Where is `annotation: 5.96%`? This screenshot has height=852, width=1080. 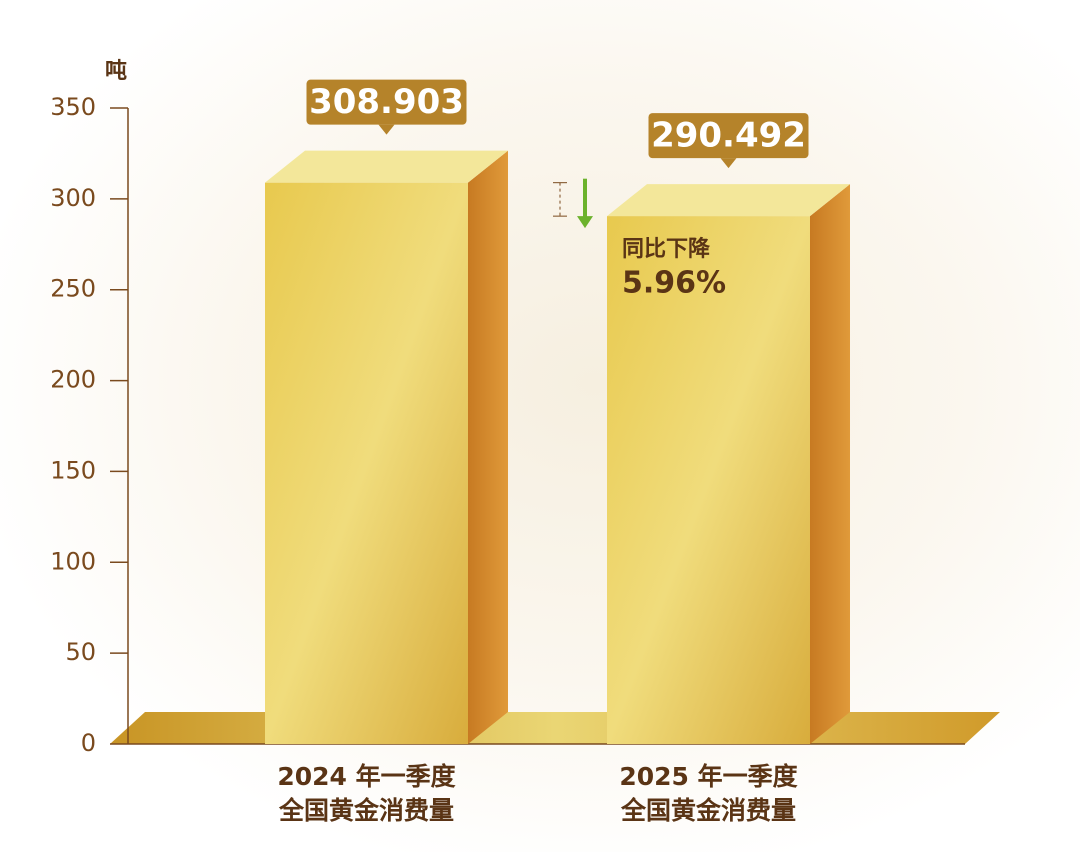 annotation: 5.96% is located at coordinates (674, 283).